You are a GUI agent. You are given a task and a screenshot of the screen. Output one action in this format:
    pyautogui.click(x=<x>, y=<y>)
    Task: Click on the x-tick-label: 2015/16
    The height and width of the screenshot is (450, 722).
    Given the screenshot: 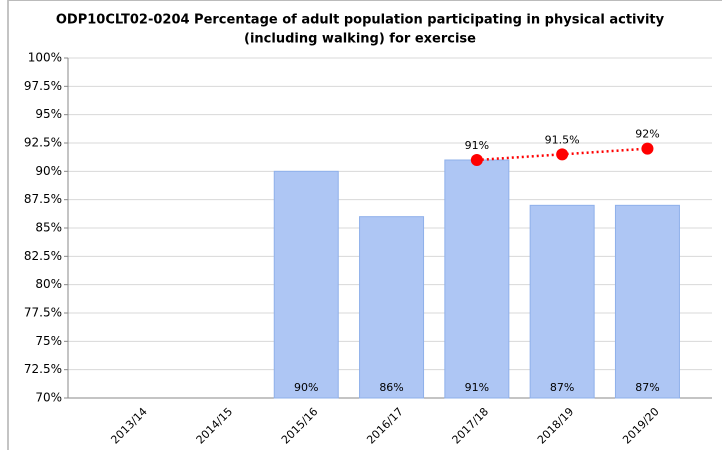 What is the action you would take?
    pyautogui.click(x=300, y=426)
    